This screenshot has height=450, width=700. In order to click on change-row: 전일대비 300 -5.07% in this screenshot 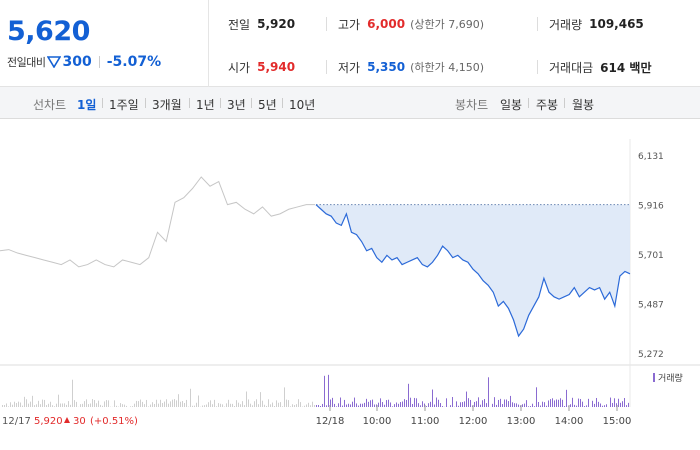, I will do `click(84, 62)`.